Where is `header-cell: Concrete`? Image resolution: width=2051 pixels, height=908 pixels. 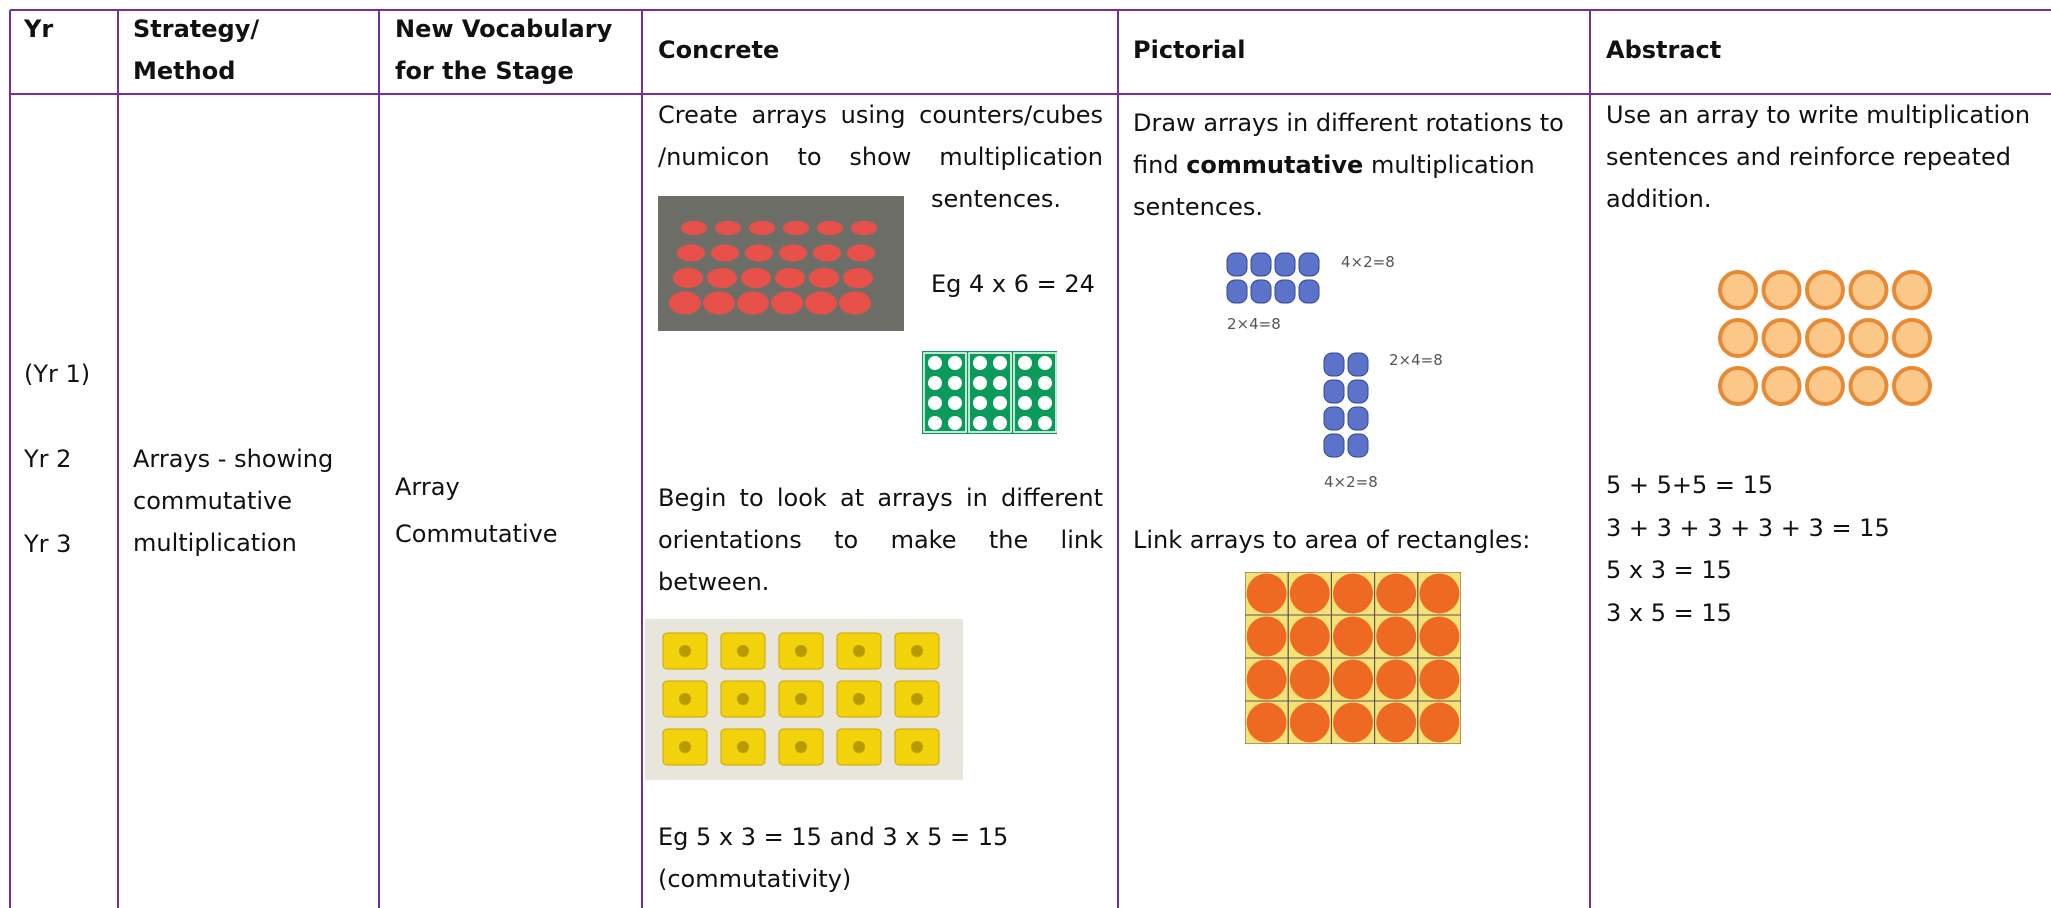
header-cell: Concrete is located at coordinates (719, 50).